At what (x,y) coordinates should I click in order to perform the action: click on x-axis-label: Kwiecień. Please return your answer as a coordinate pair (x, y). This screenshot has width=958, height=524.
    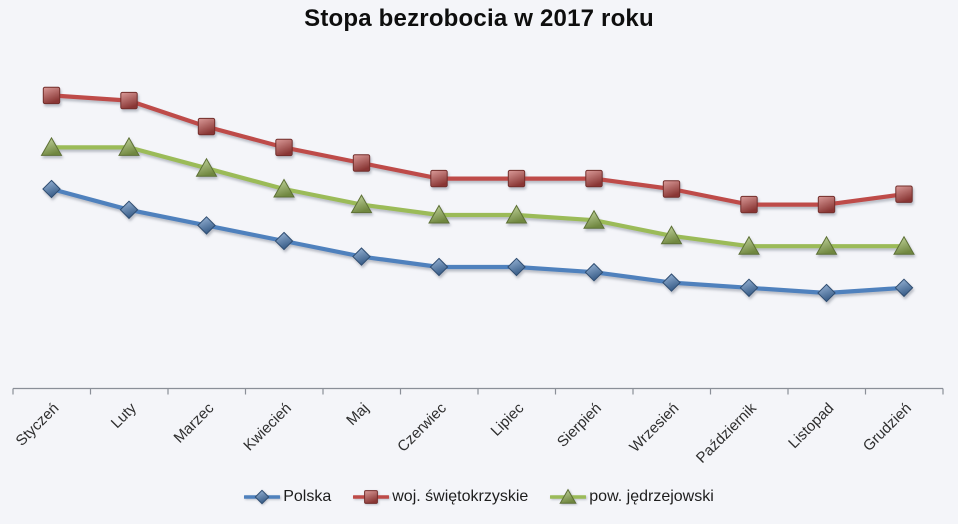
    Looking at the image, I should click on (267, 427).